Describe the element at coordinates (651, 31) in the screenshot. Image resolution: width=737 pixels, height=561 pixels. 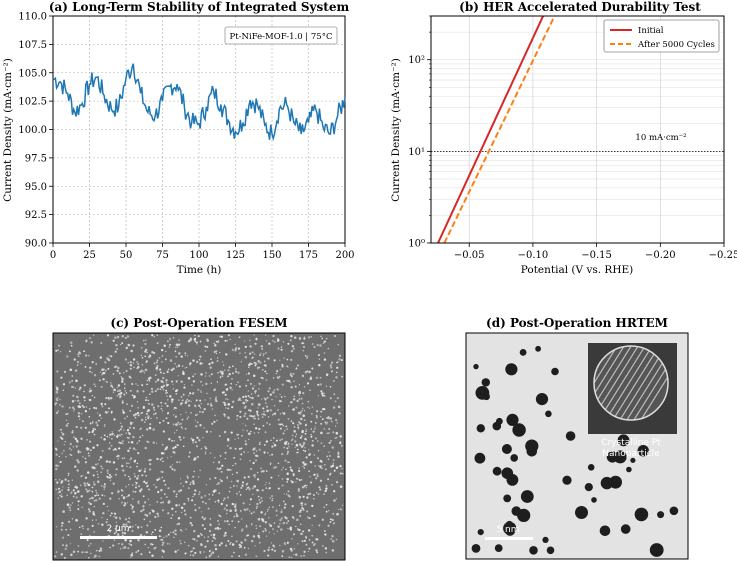
I see `legend-label-initial: Initial` at that location.